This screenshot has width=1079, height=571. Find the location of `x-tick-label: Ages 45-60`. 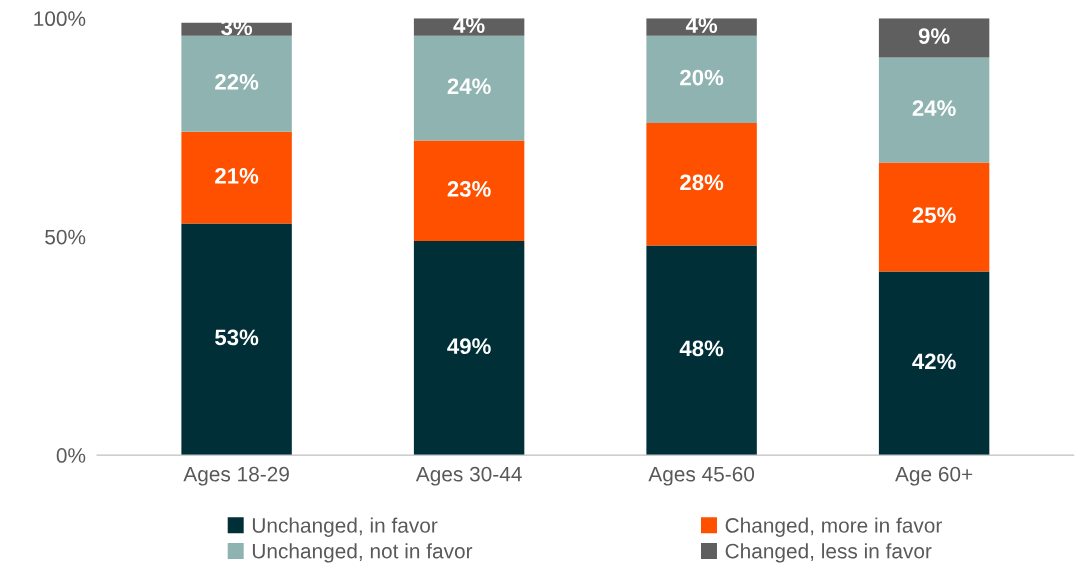

x-tick-label: Ages 45-60 is located at coordinates (701, 476).